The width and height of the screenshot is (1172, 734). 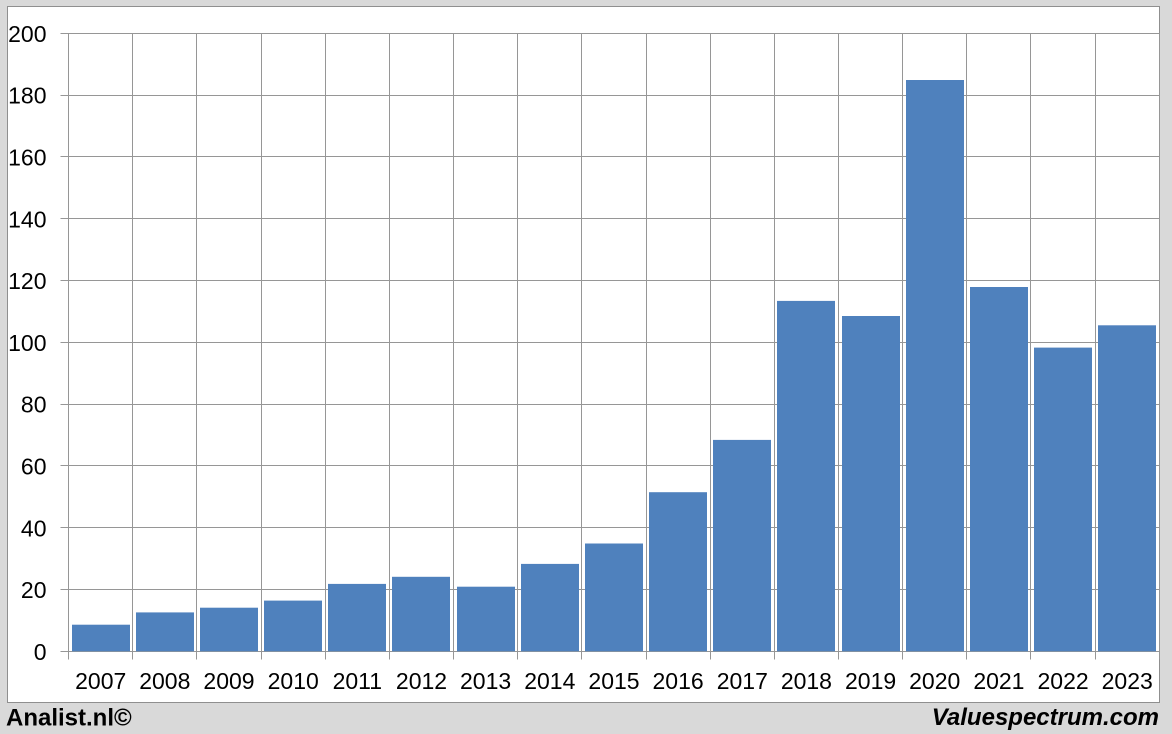 What do you see at coordinates (27, 281) in the screenshot?
I see `svg-text: 120` at bounding box center [27, 281].